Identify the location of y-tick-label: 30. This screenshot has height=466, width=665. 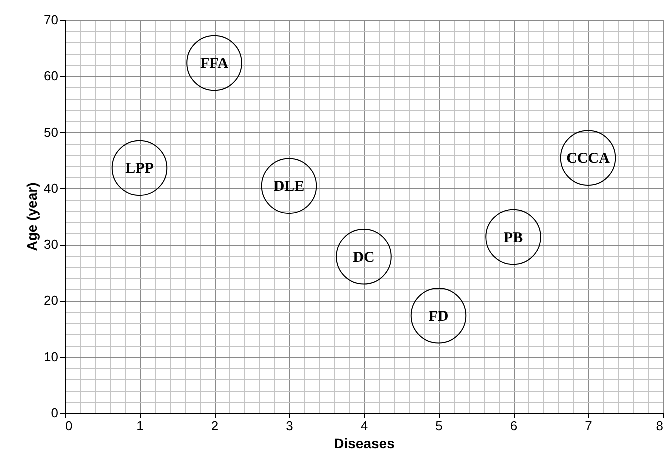
(51, 244).